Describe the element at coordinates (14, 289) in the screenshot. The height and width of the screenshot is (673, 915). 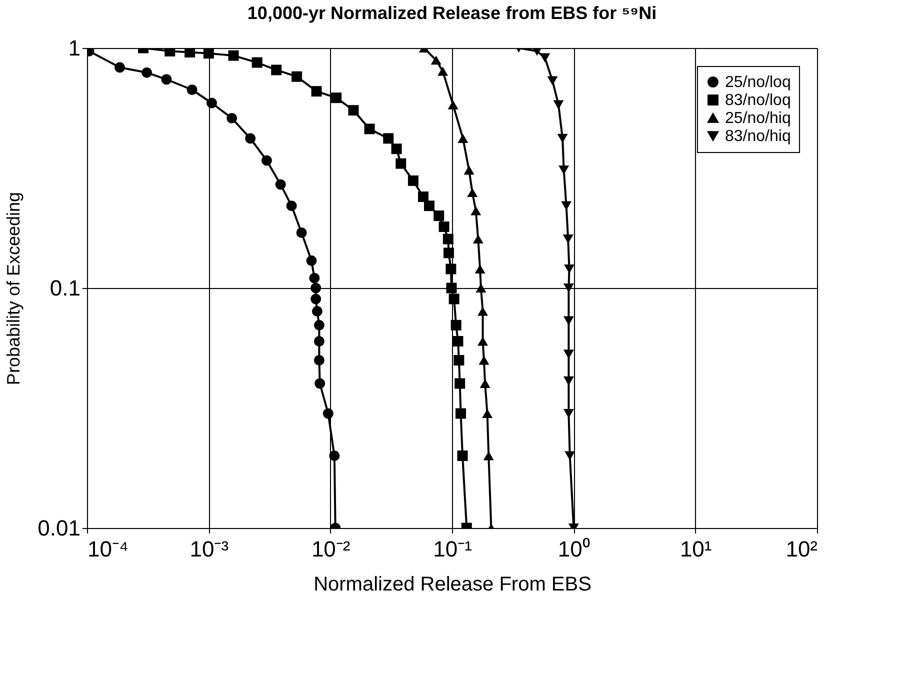
I see `y-axis-title: Probability of Exceeding` at that location.